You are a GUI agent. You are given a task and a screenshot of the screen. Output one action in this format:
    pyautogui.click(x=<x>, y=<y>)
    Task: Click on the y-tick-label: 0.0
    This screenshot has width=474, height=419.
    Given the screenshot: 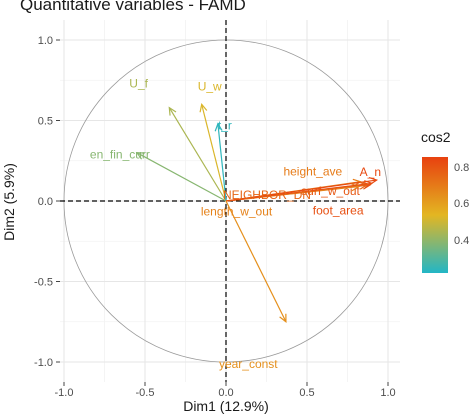 What is the action you would take?
    pyautogui.click(x=45, y=202)
    